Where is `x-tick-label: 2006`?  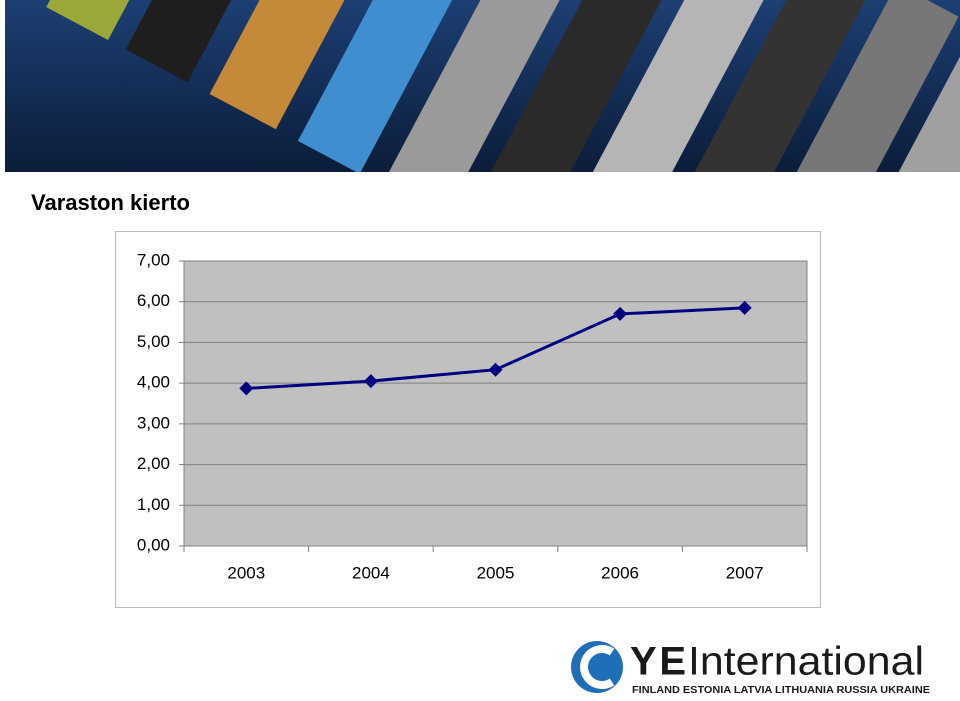 x-tick-label: 2006 is located at coordinates (620, 572).